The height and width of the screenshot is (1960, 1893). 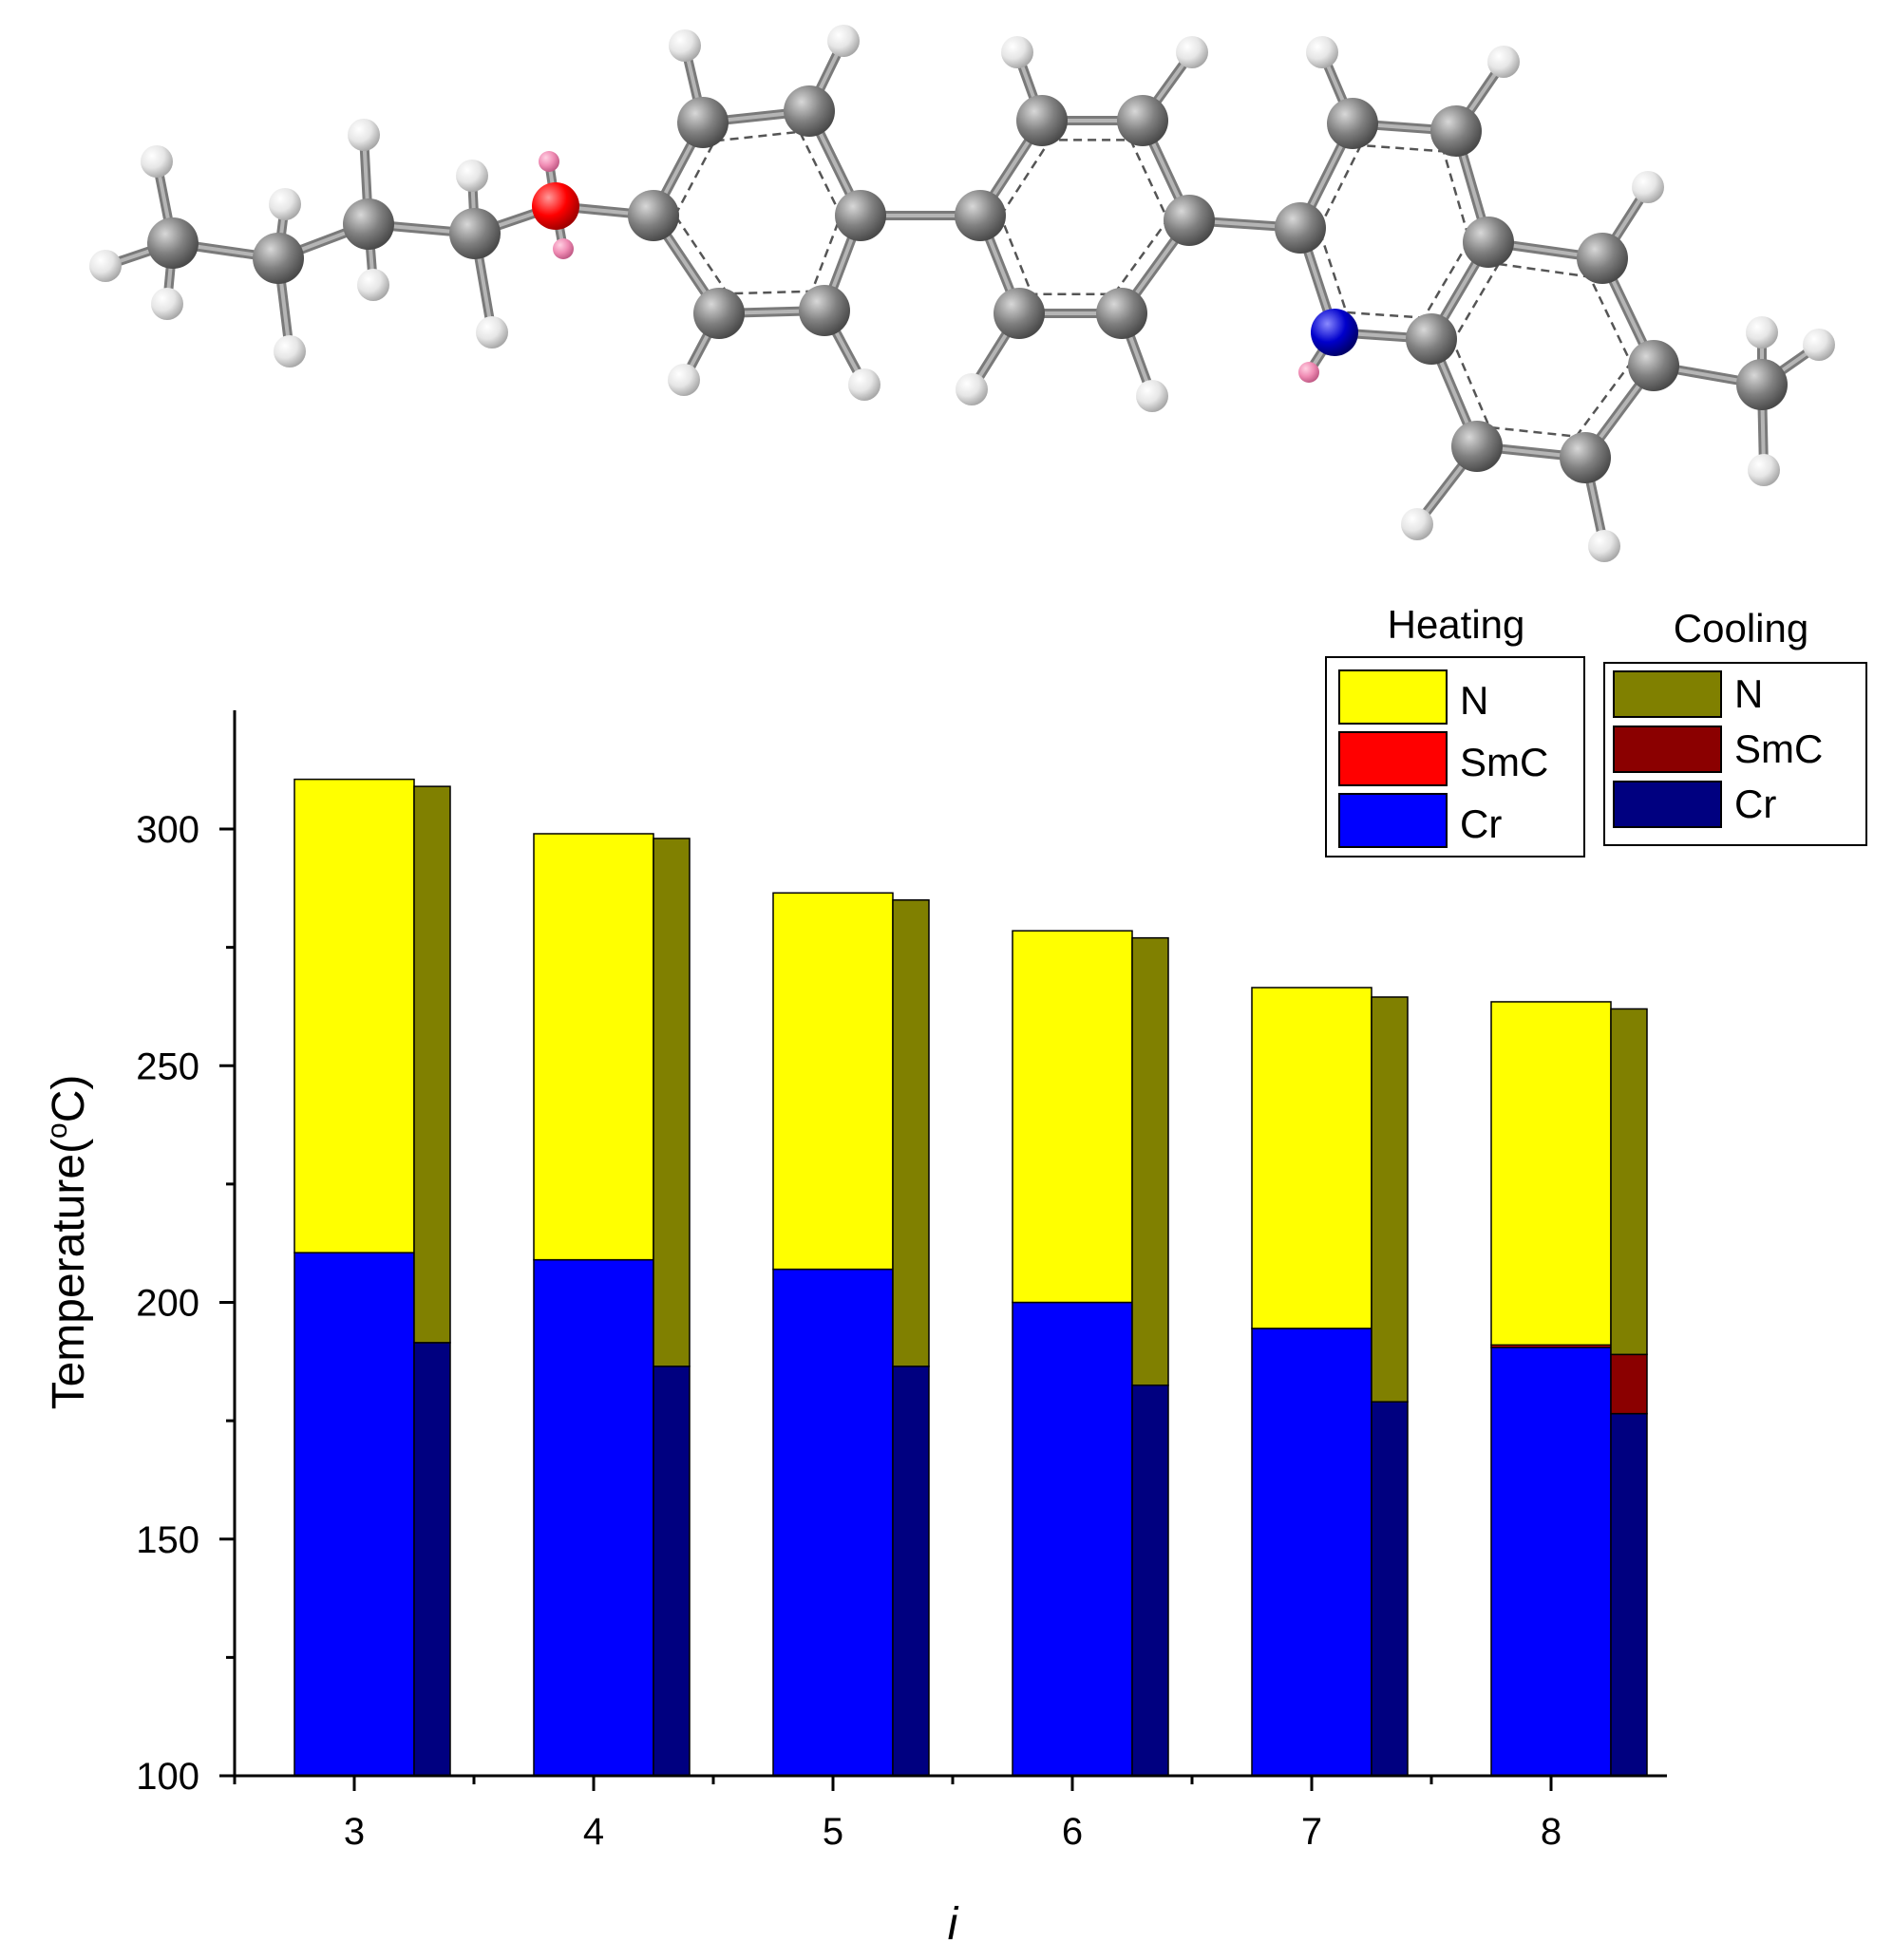 I want to click on x-tick-label-6: 6, so click(x=1072, y=1832).